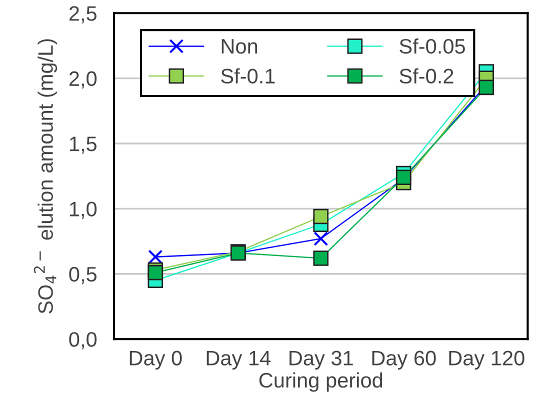 This screenshot has width=559, height=410. I want to click on y-tick-label: 2,0, so click(83, 80).